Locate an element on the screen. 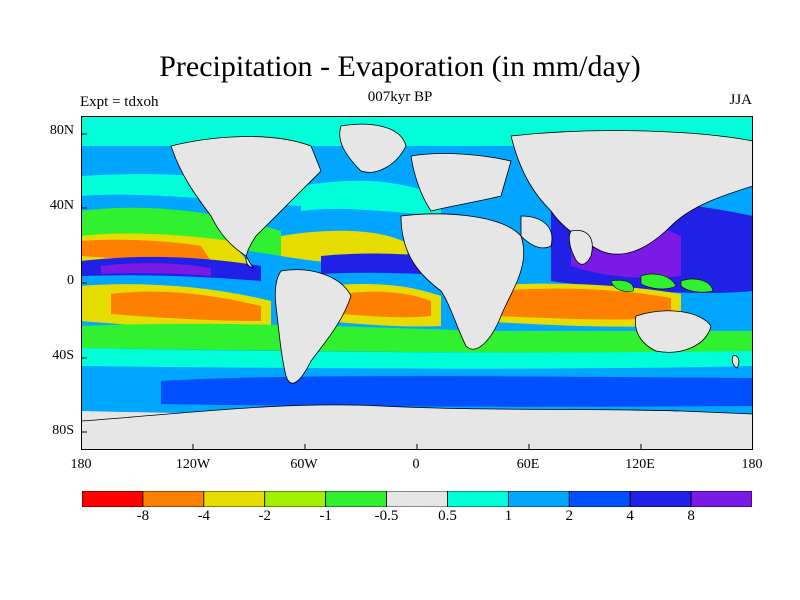 The width and height of the screenshot is (800, 600). natl-cyan is located at coordinates (371, 198).